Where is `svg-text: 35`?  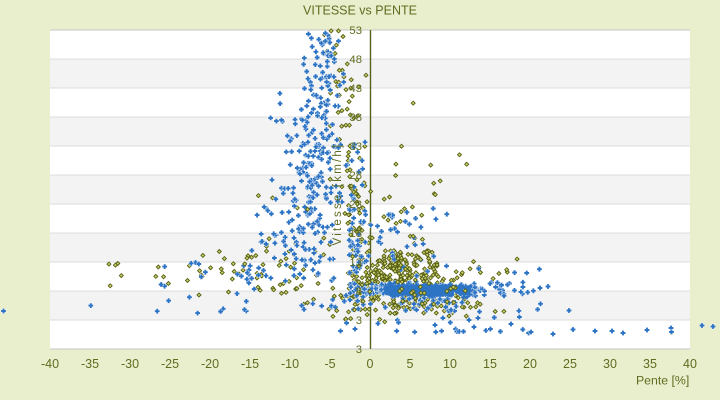 svg-text: 35 is located at coordinates (650, 364).